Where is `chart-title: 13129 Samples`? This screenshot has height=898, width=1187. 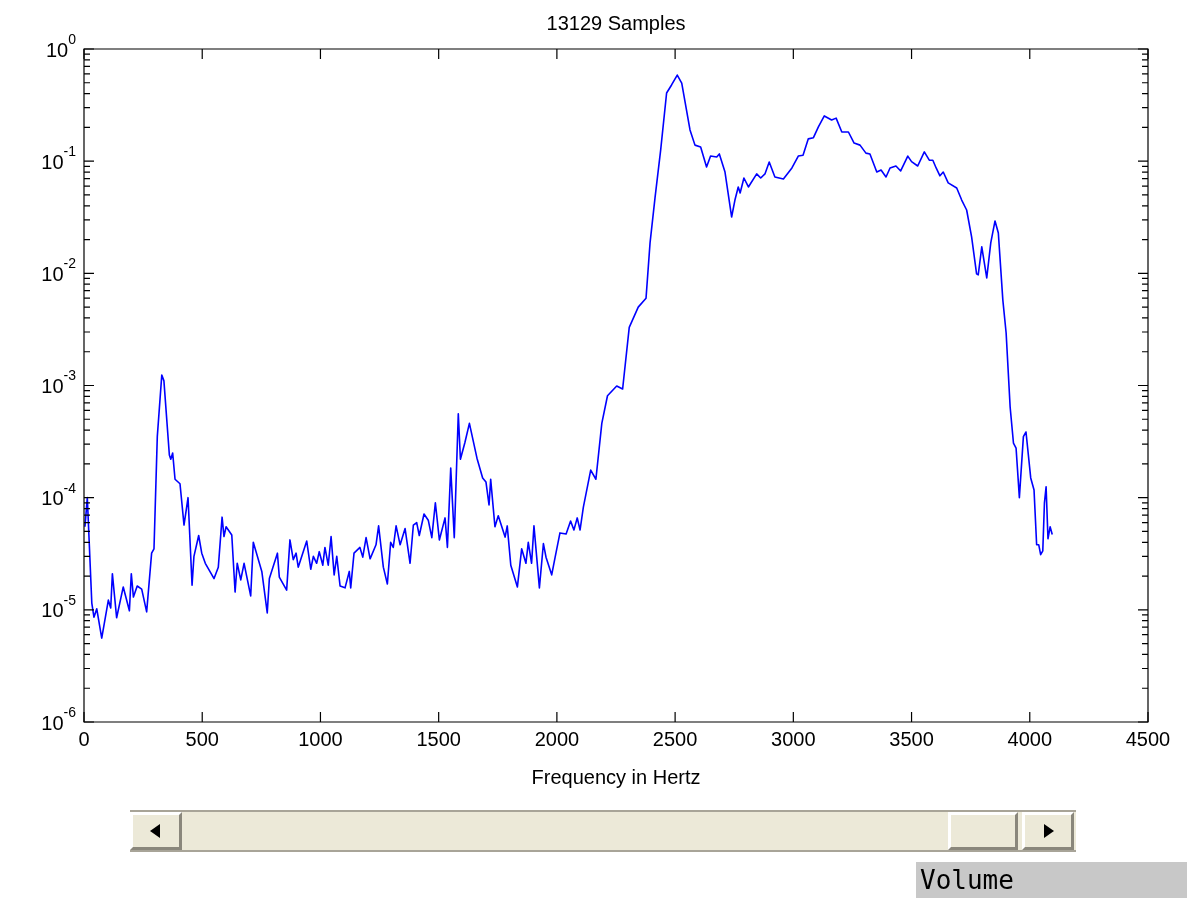 chart-title: 13129 Samples is located at coordinates (616, 22).